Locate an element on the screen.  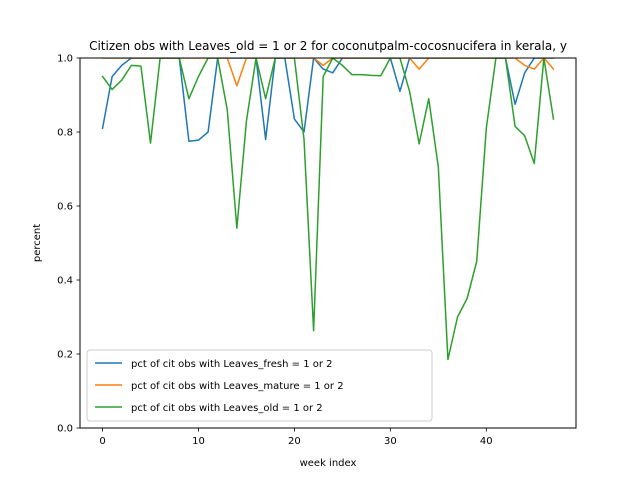
legend-entry-leaves-old: pct of cit obs with Leaves_old = 1 or 2 is located at coordinates (209, 408).